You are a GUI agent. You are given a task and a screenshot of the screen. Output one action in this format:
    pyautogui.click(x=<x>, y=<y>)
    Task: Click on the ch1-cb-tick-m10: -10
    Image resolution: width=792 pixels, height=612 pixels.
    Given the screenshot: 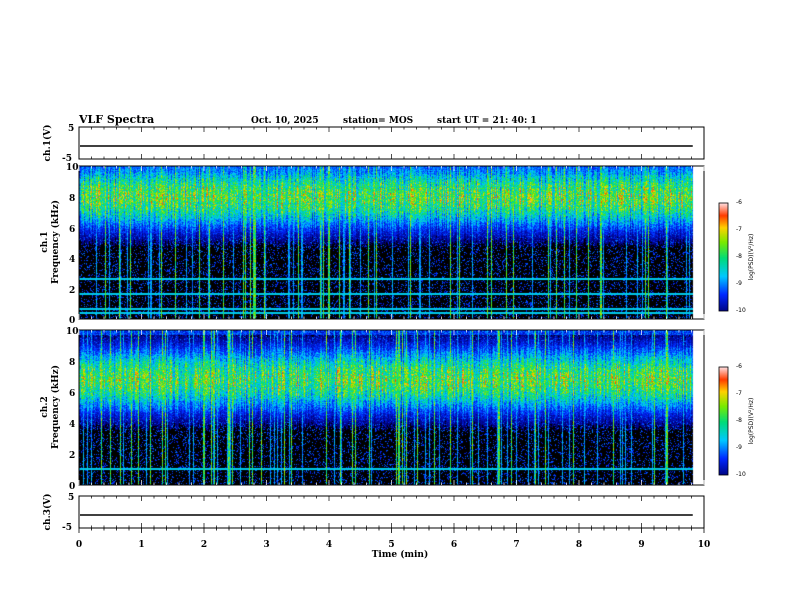 What is the action you would take?
    pyautogui.click(x=741, y=310)
    